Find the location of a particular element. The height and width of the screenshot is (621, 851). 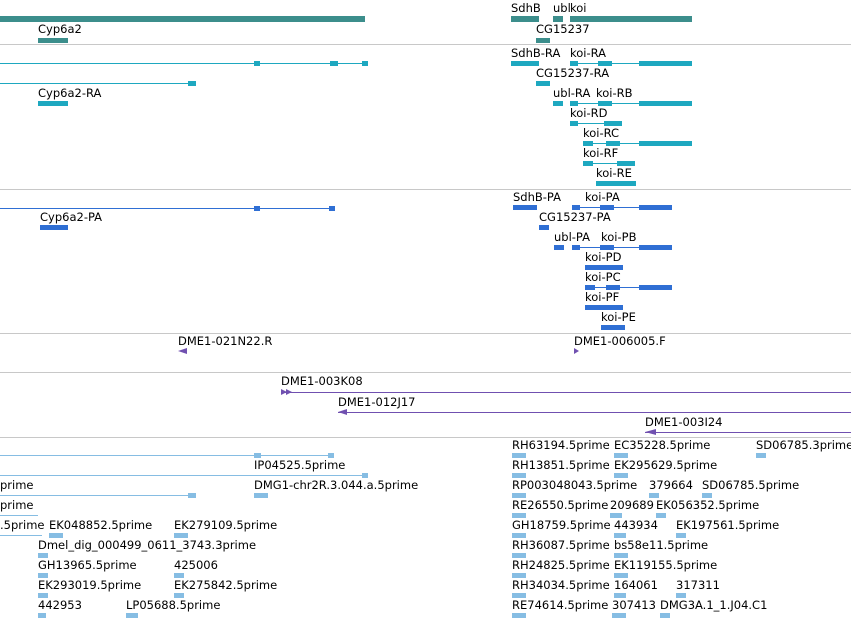

transcript-intron-line is located at coordinates (184, 63).